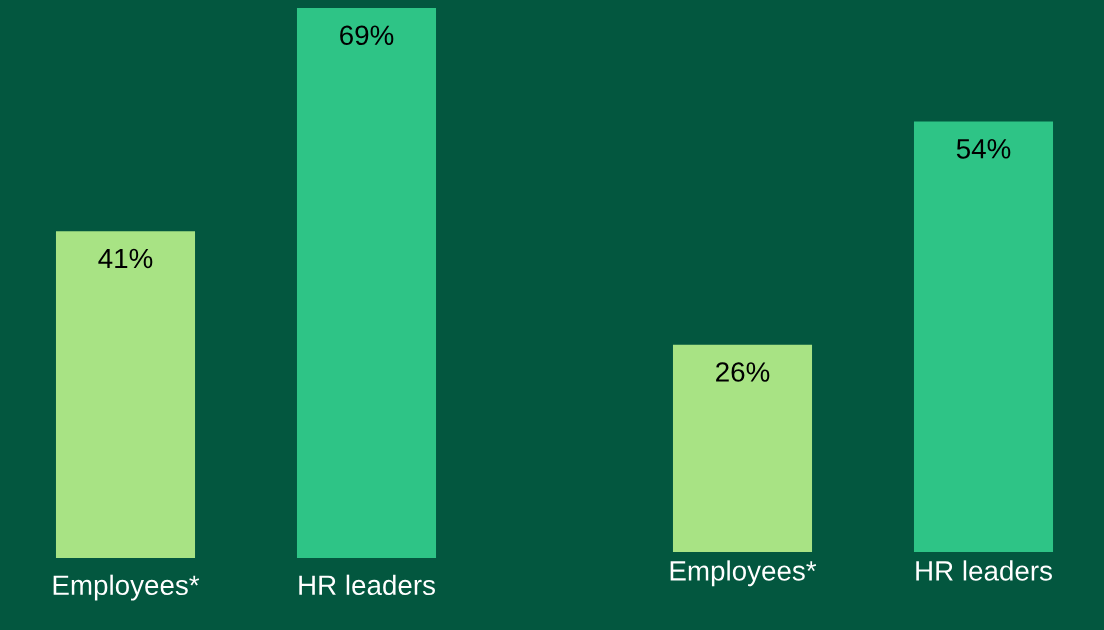 This screenshot has width=1104, height=630. What do you see at coordinates (983, 149) in the screenshot?
I see `data-label: 54%` at bounding box center [983, 149].